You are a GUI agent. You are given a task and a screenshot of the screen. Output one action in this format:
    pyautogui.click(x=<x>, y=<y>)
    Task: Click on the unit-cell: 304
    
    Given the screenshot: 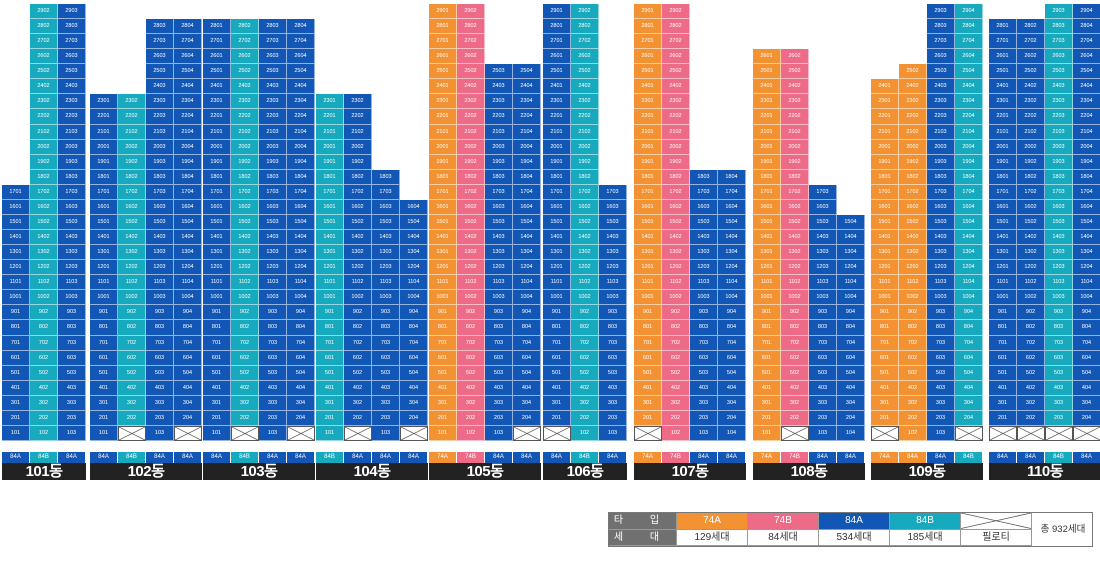 What is the action you would take?
    pyautogui.click(x=851, y=403)
    